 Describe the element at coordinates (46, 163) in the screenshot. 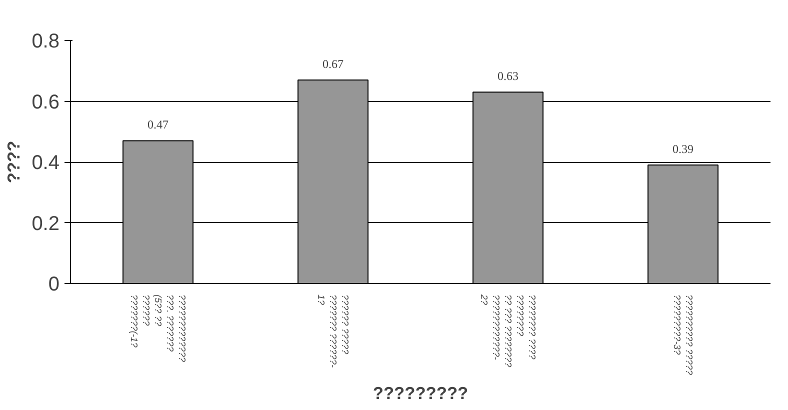

I see `y-tick-label: 0.4` at that location.